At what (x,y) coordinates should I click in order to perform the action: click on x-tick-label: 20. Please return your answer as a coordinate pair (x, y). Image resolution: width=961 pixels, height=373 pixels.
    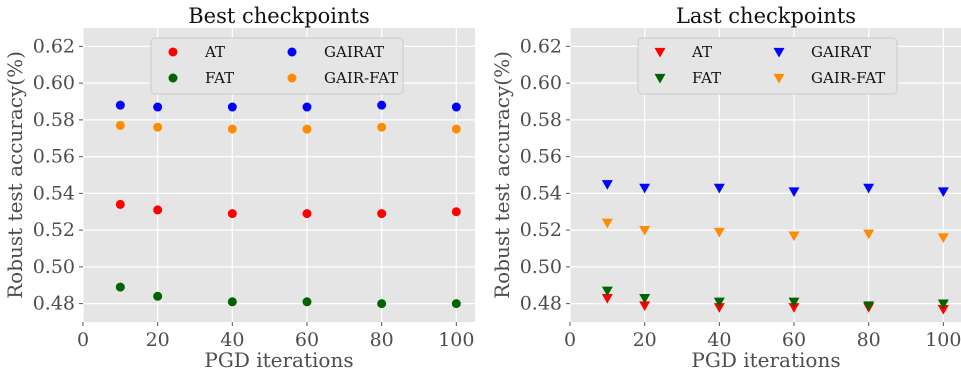
    Looking at the image, I should click on (645, 340).